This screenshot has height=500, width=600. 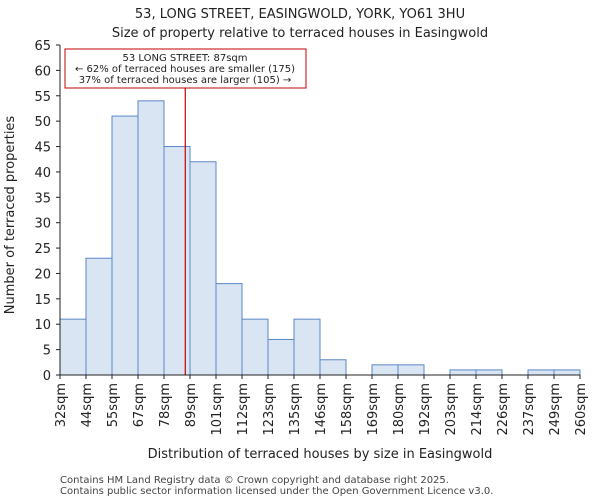 What do you see at coordinates (229, 329) in the screenshot?
I see `bar-101sqm` at bounding box center [229, 329].